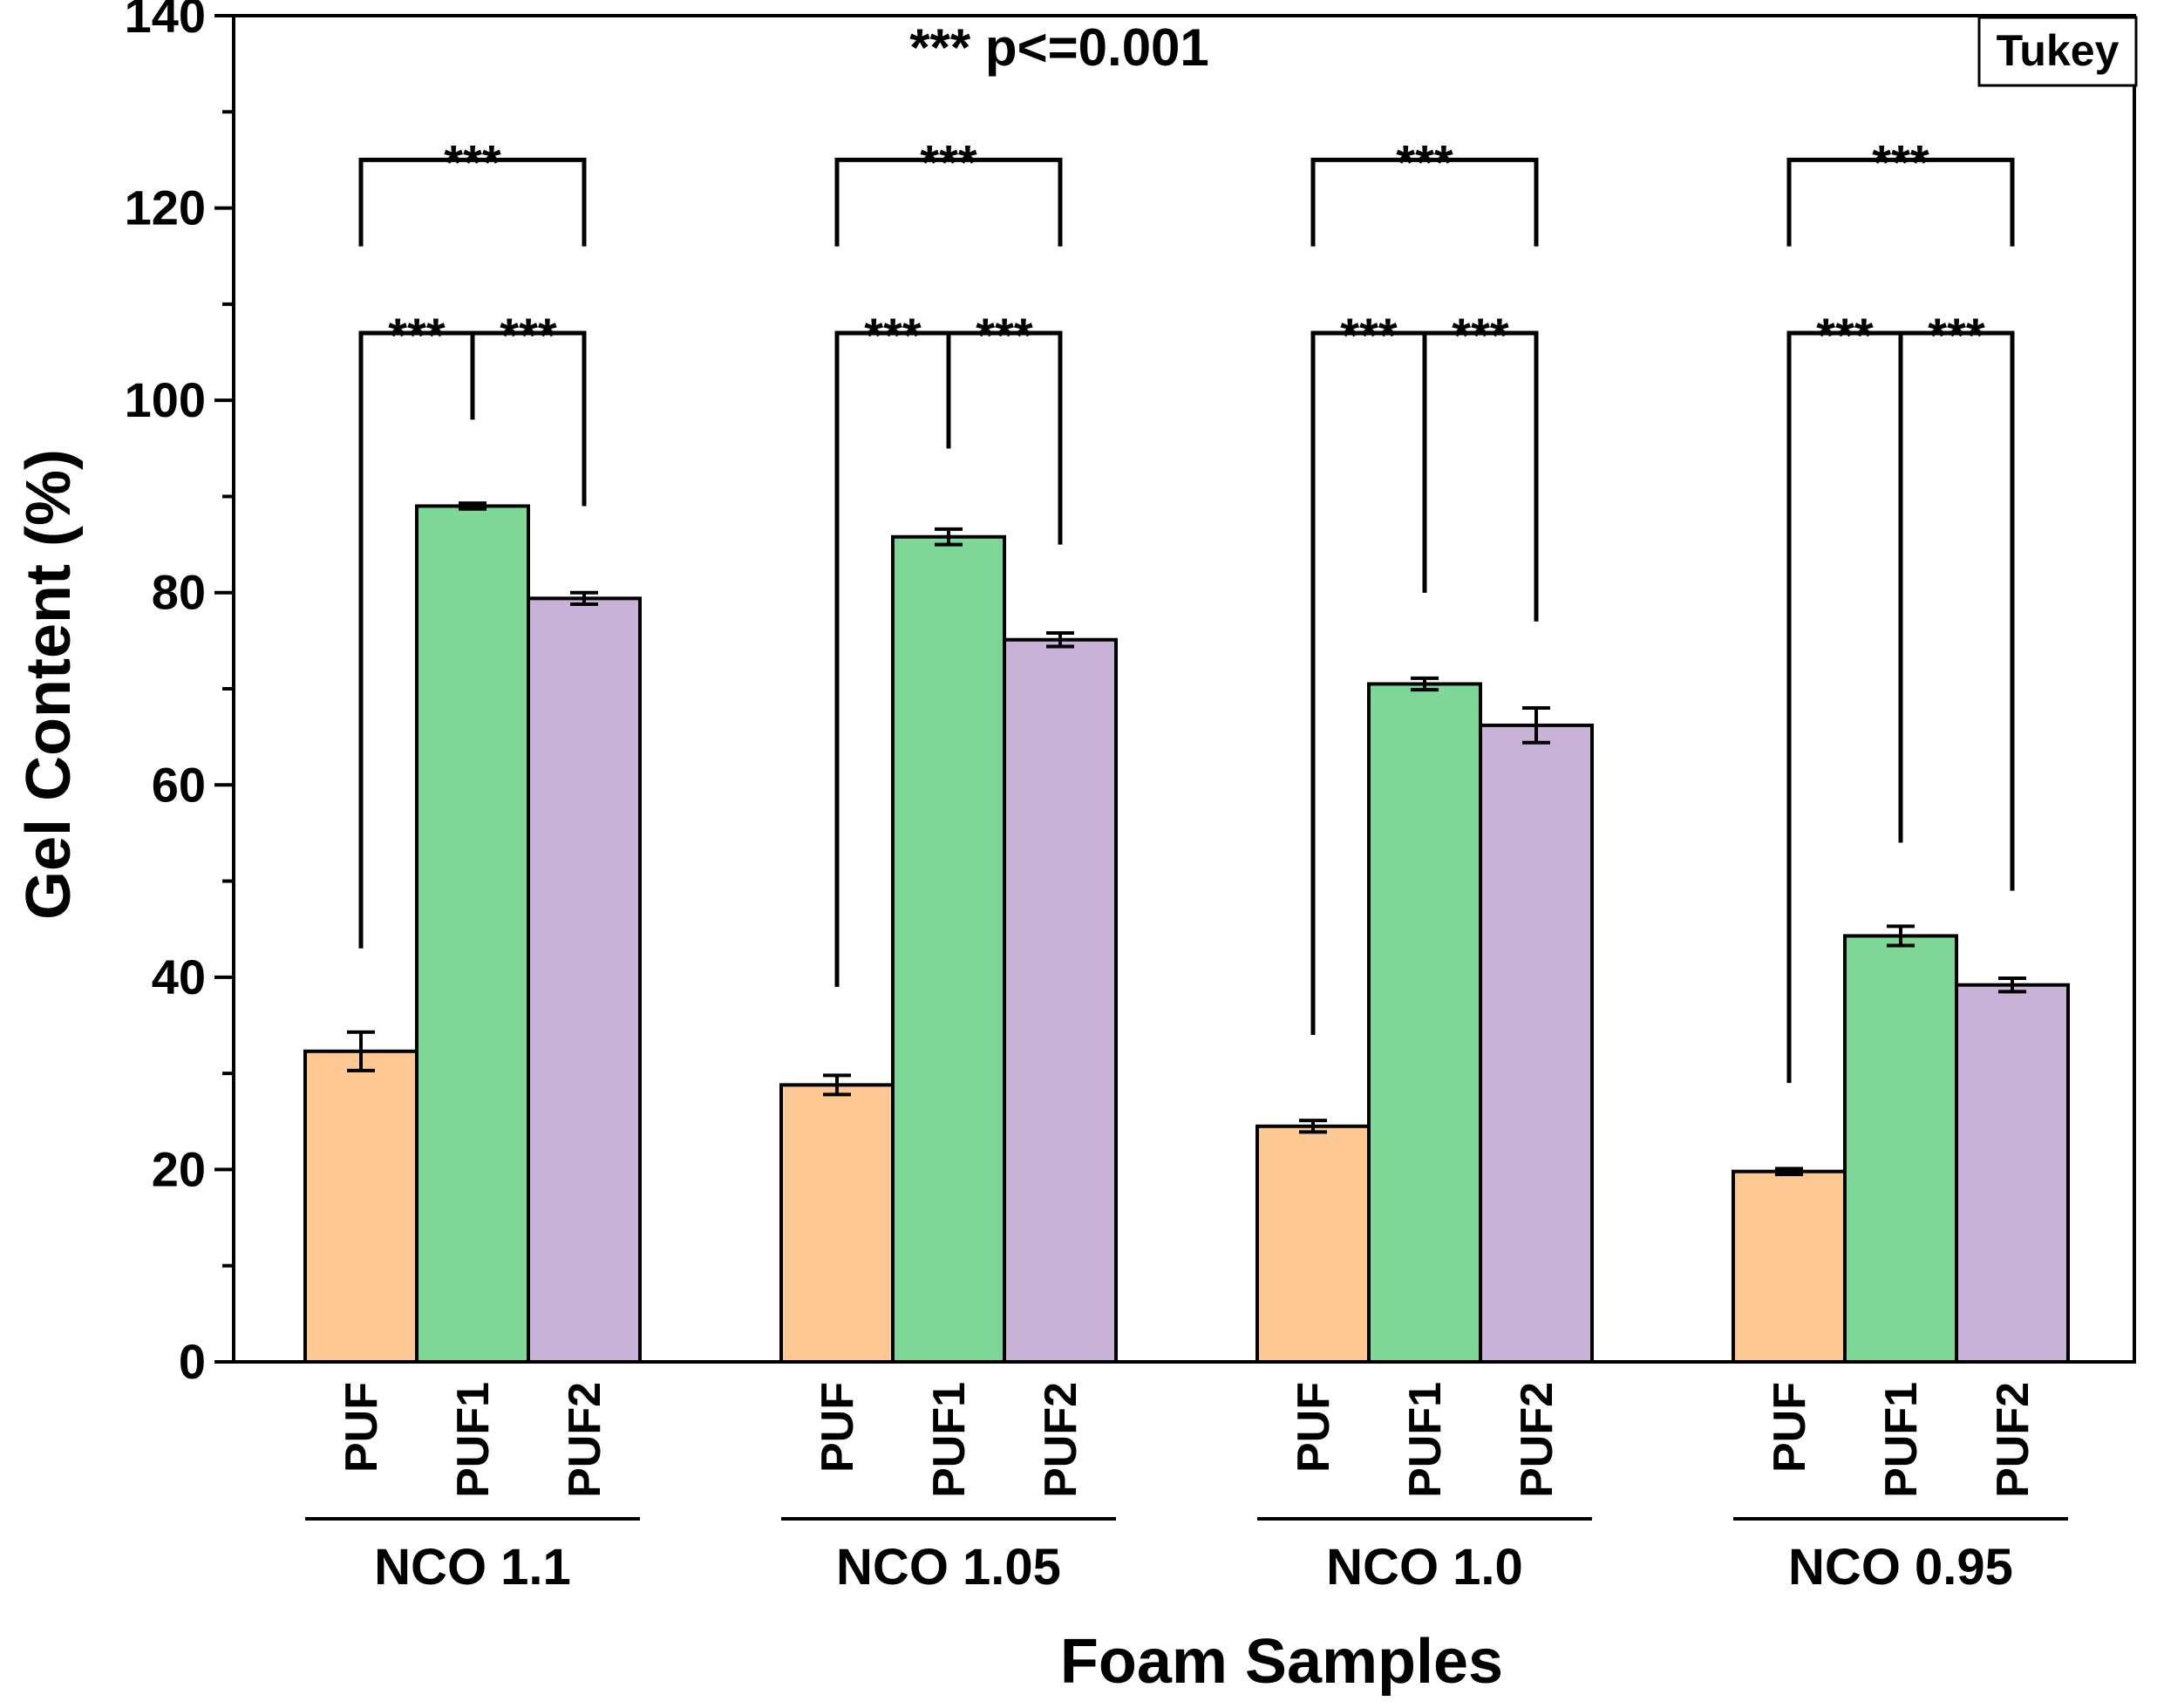  What do you see at coordinates (165, 400) in the screenshot?
I see `y-tick-label: 100` at bounding box center [165, 400].